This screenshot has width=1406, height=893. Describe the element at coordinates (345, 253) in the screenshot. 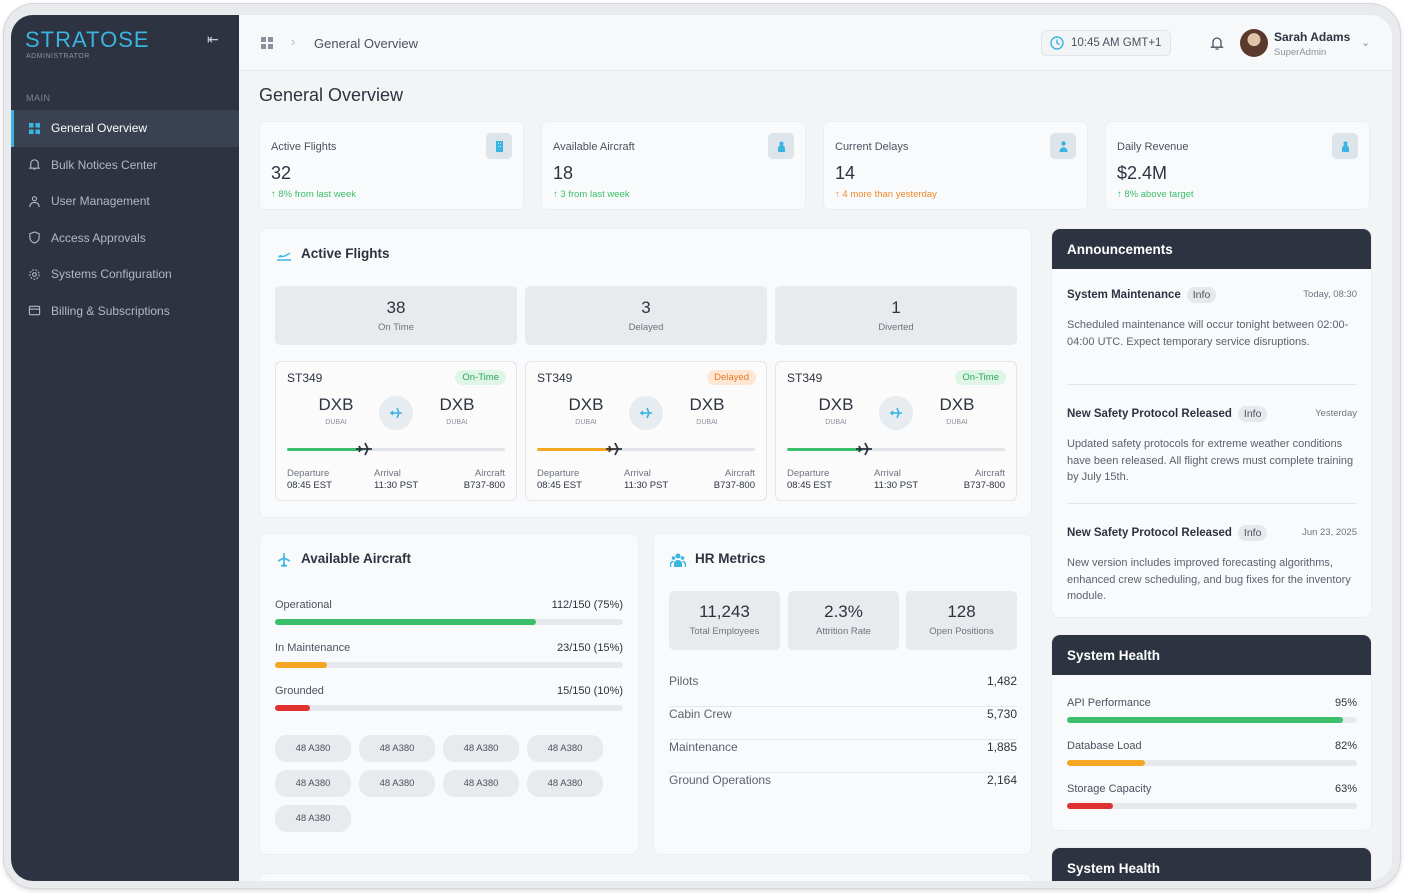

I see `panel-title: Active Flights` at that location.